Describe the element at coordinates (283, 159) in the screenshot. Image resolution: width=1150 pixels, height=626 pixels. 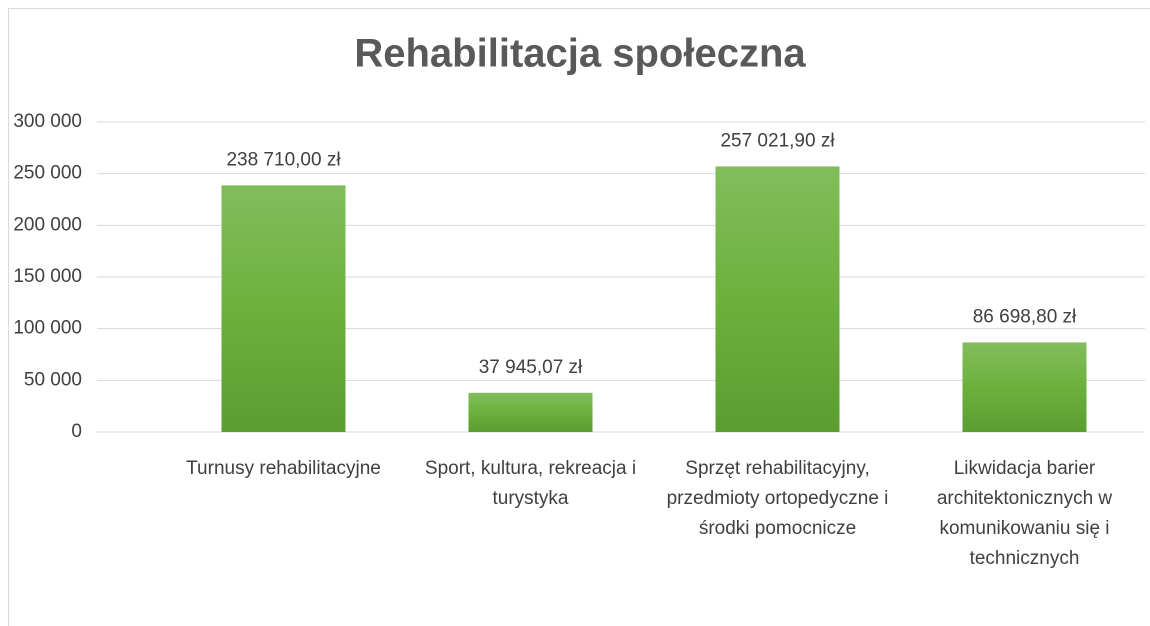
I see `data-label: 238 710,00 zł` at that location.